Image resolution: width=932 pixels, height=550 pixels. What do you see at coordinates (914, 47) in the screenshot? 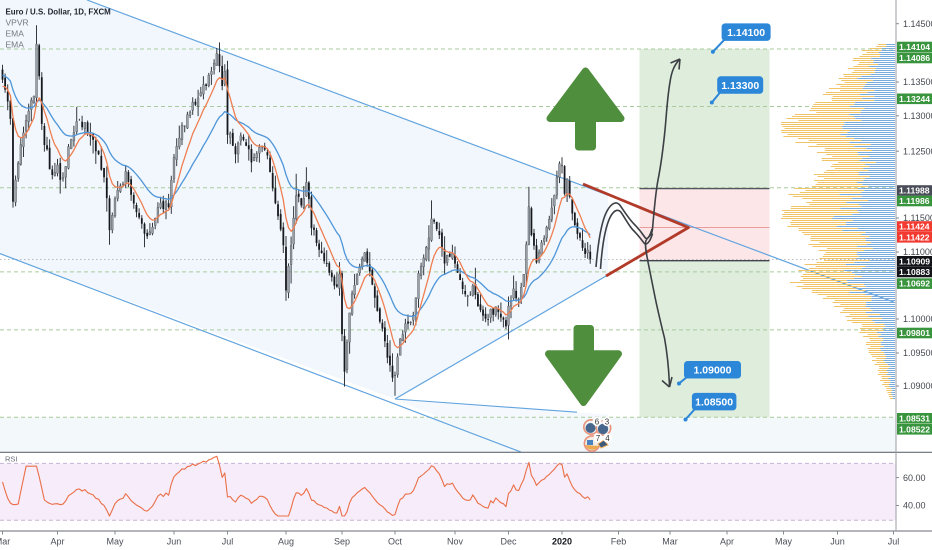
I see `svg-text: 1.14104` at bounding box center [914, 47].